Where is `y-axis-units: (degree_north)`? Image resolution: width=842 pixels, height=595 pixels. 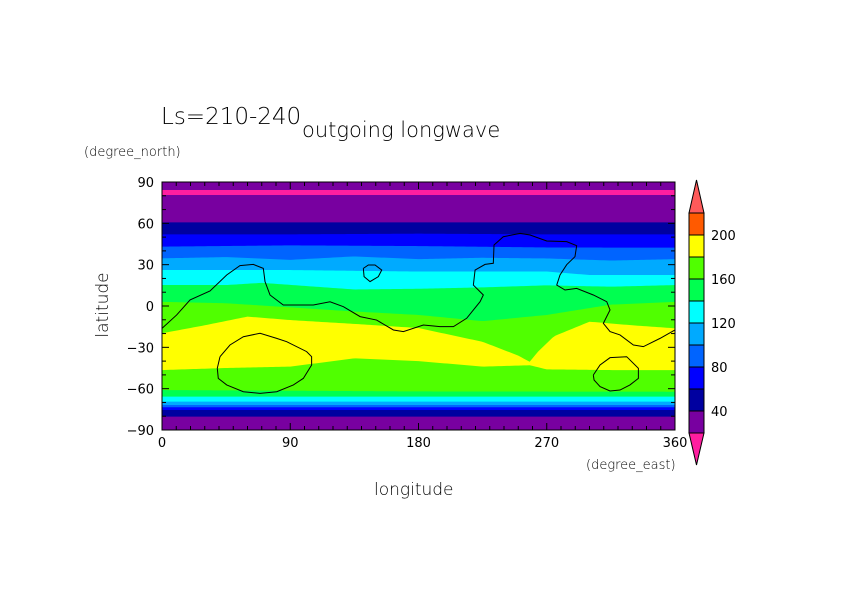
y-axis-units: (degree_north) is located at coordinates (132, 152).